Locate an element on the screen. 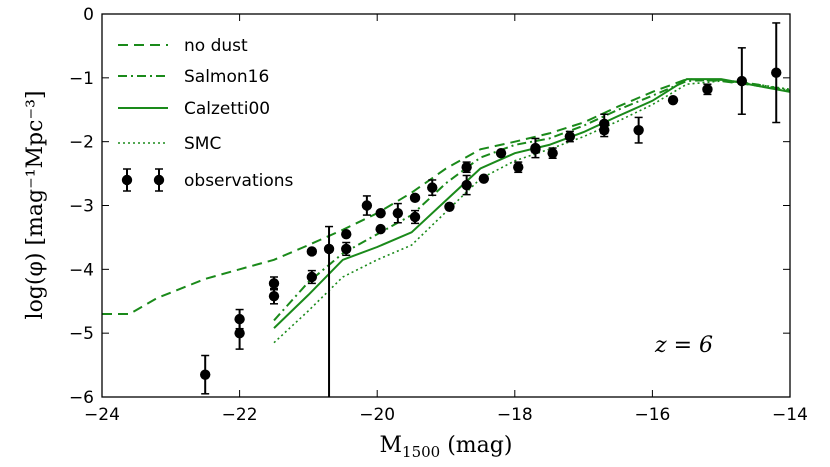 Image resolution: width=830 pixels, height=467 pixels. legend-label: no dust is located at coordinates (216, 46).